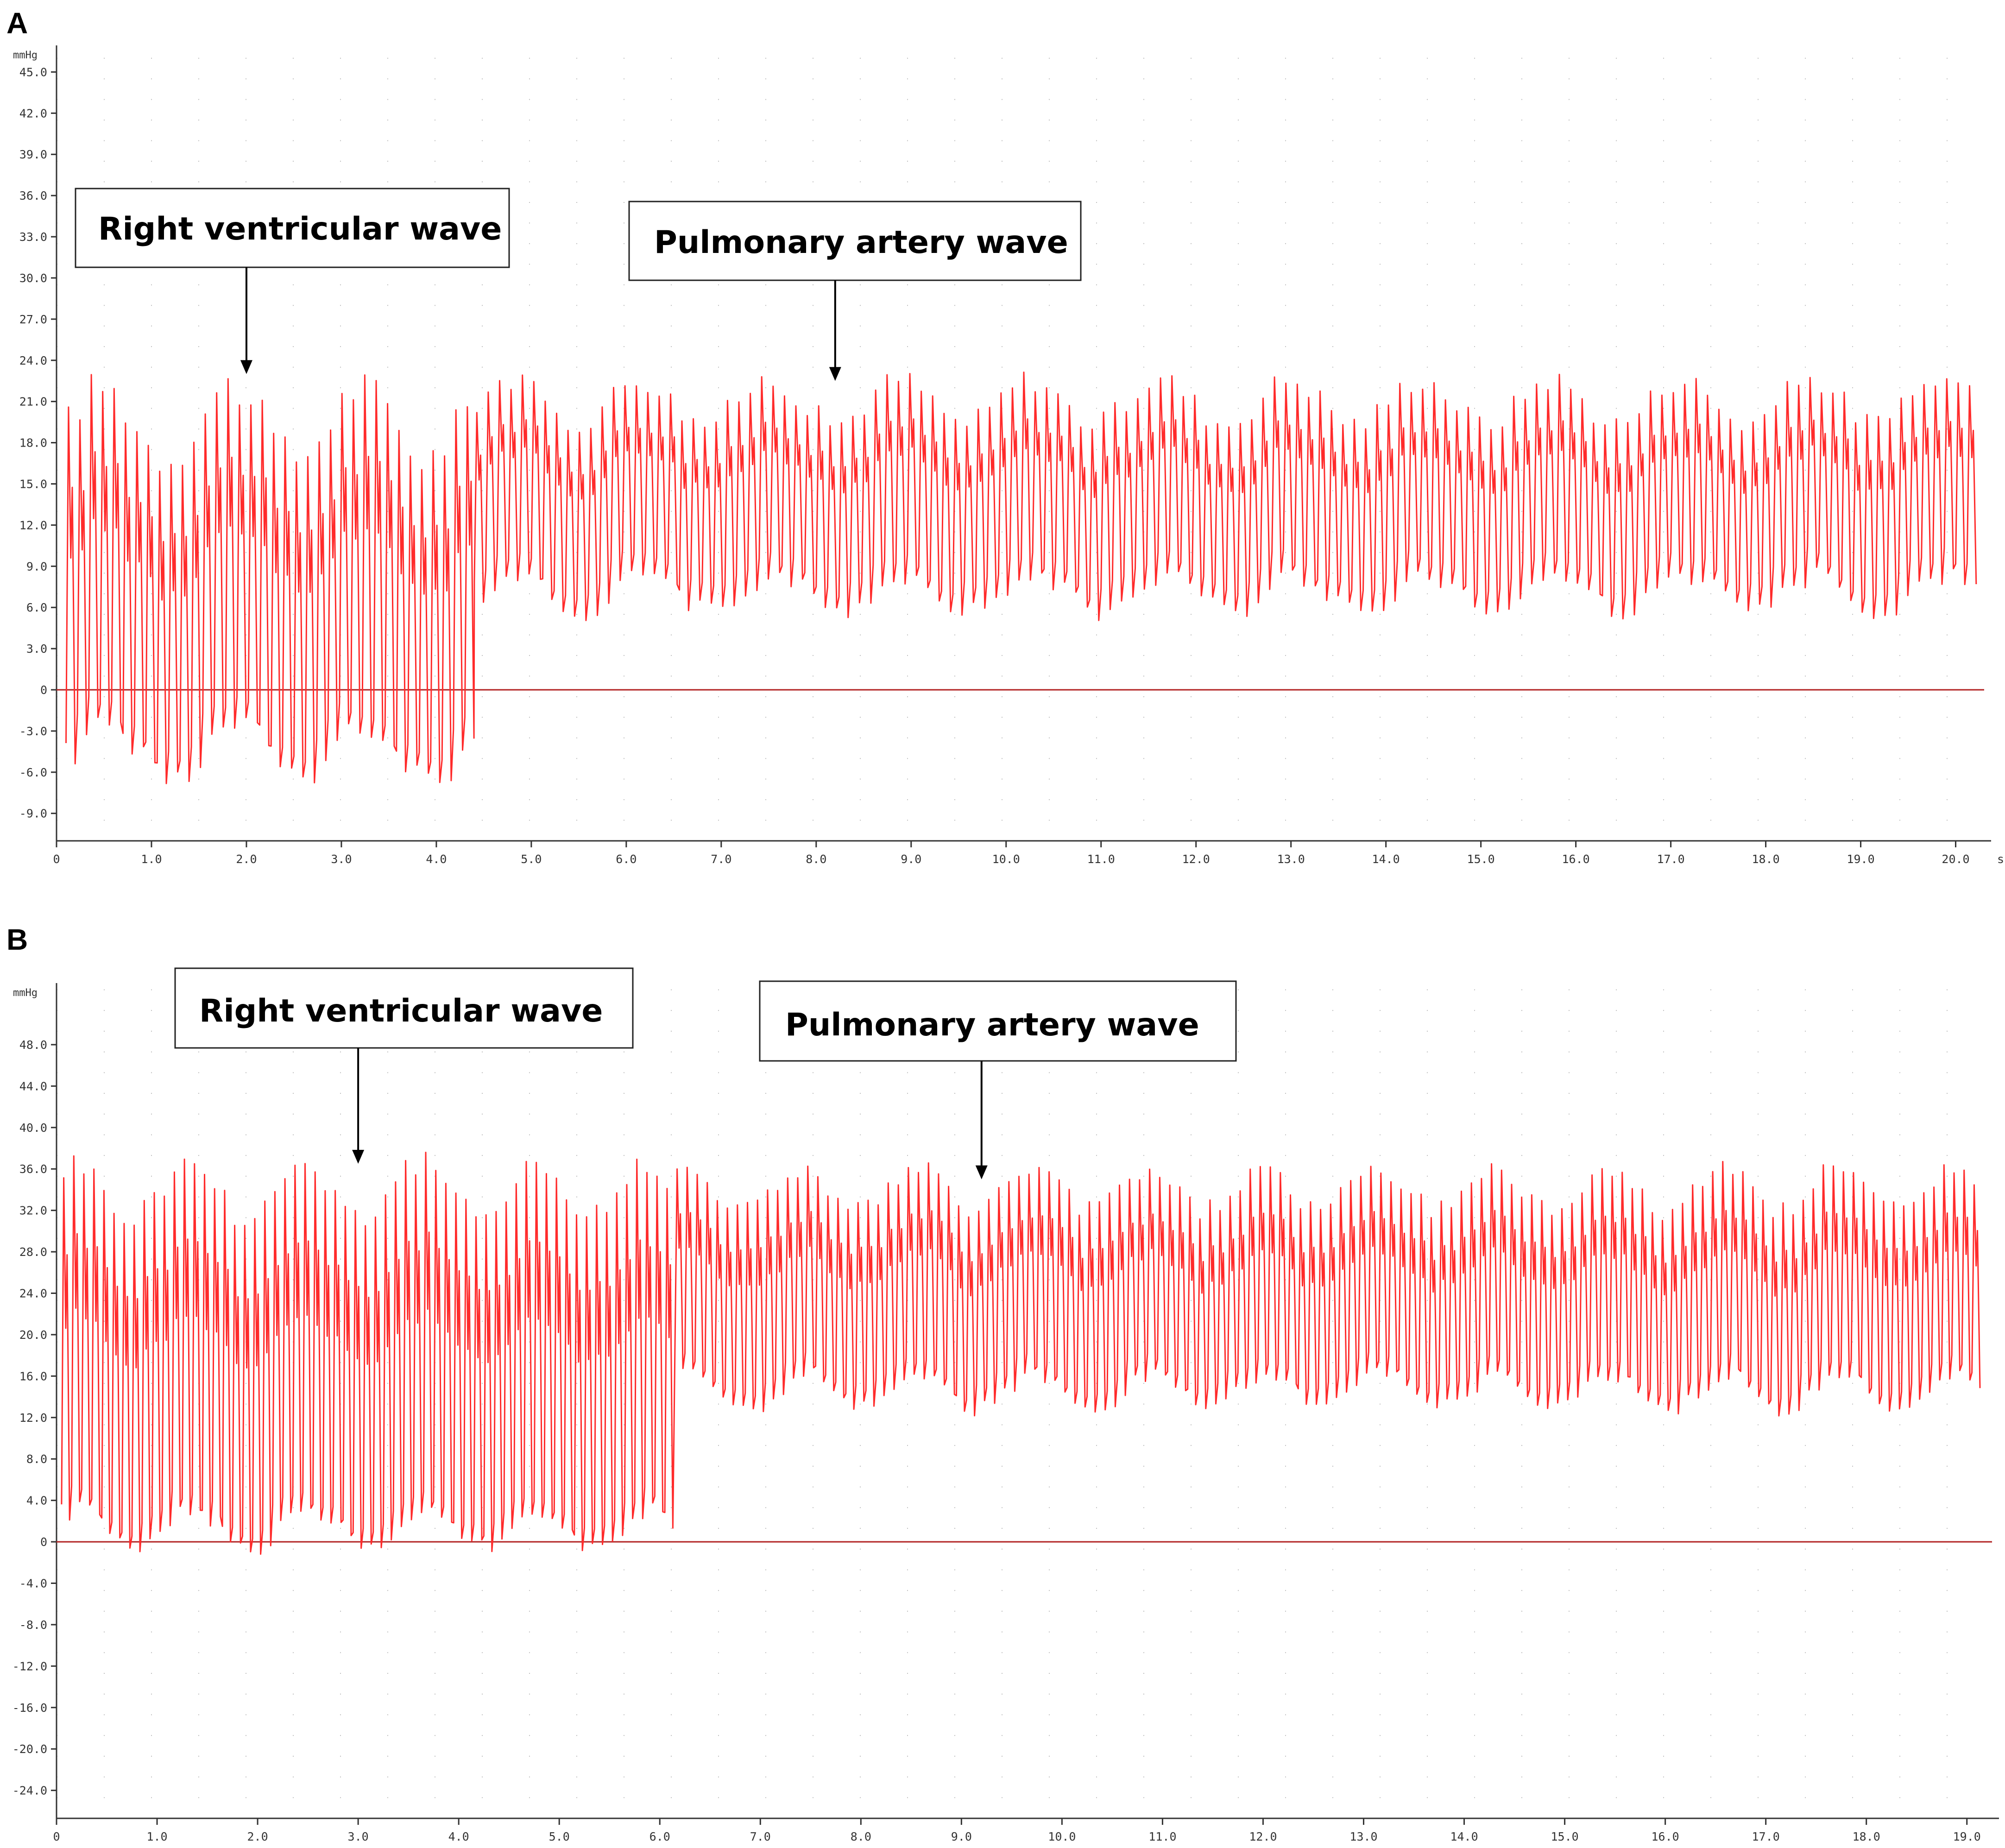  I want to click on y-tick-label: 3.0, so click(36, 649).